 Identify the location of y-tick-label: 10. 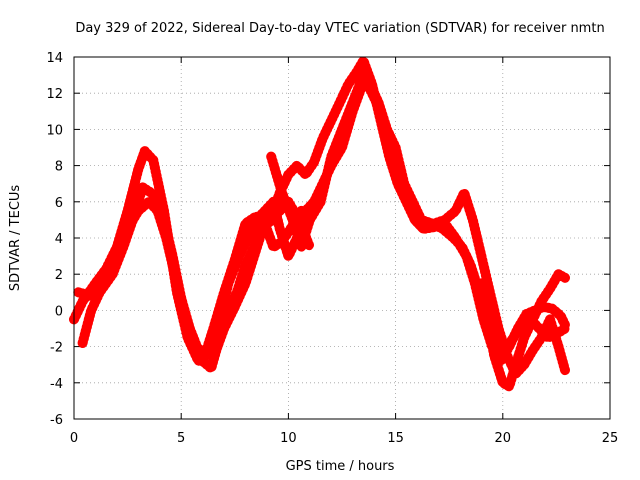
(54, 130).